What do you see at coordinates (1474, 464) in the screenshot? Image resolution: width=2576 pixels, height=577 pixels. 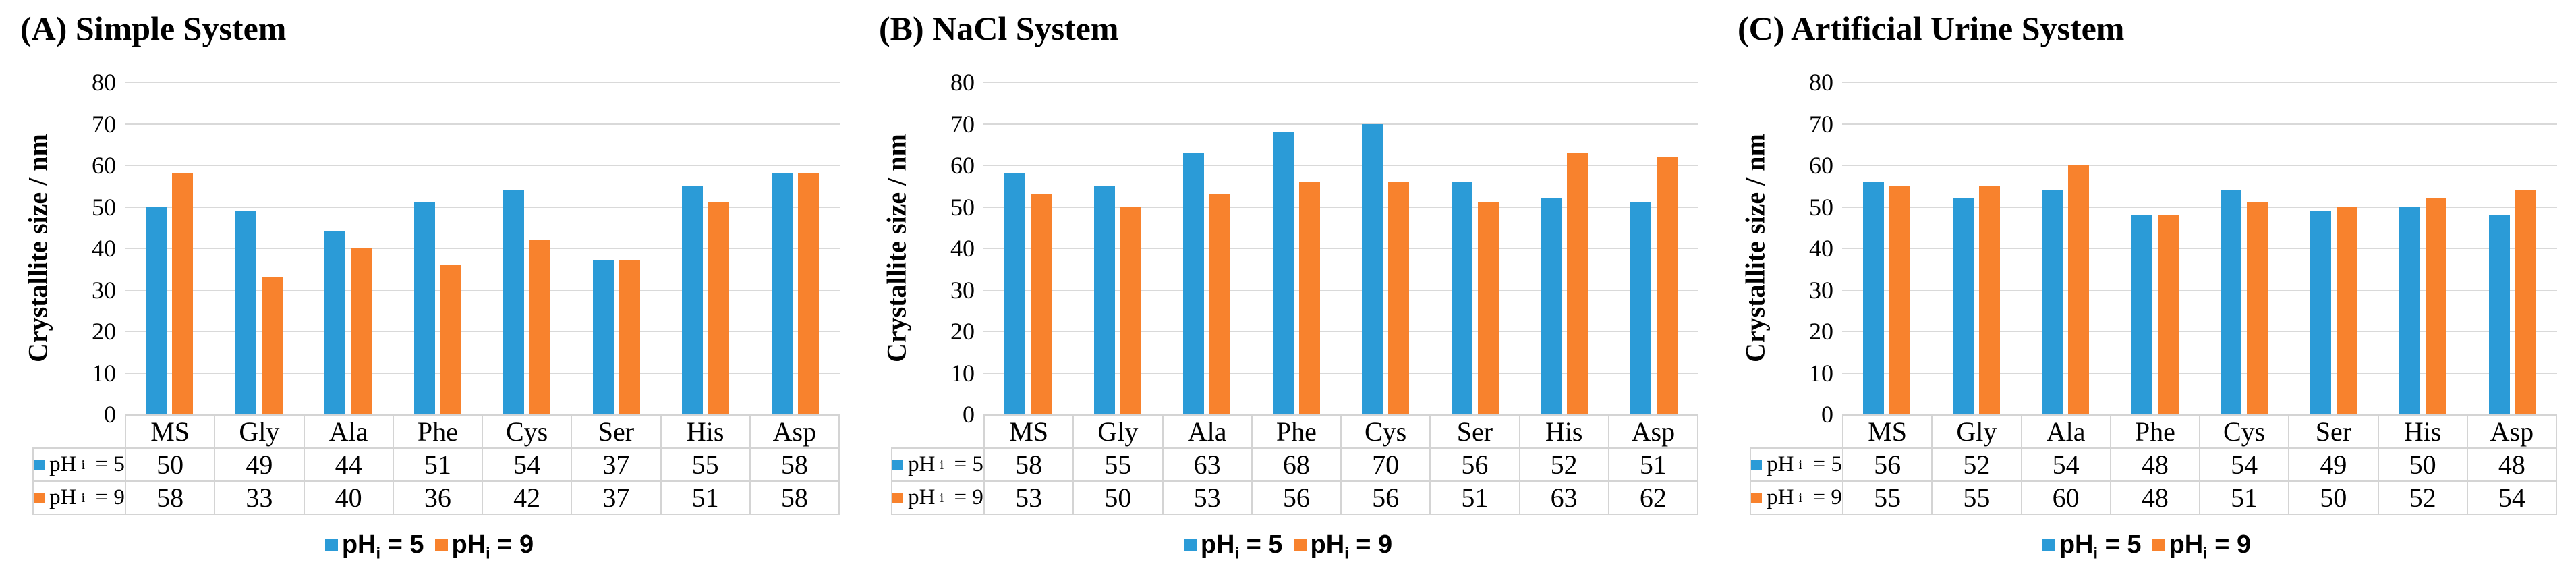 I see `cell-ph5-Ser: 56` at bounding box center [1474, 464].